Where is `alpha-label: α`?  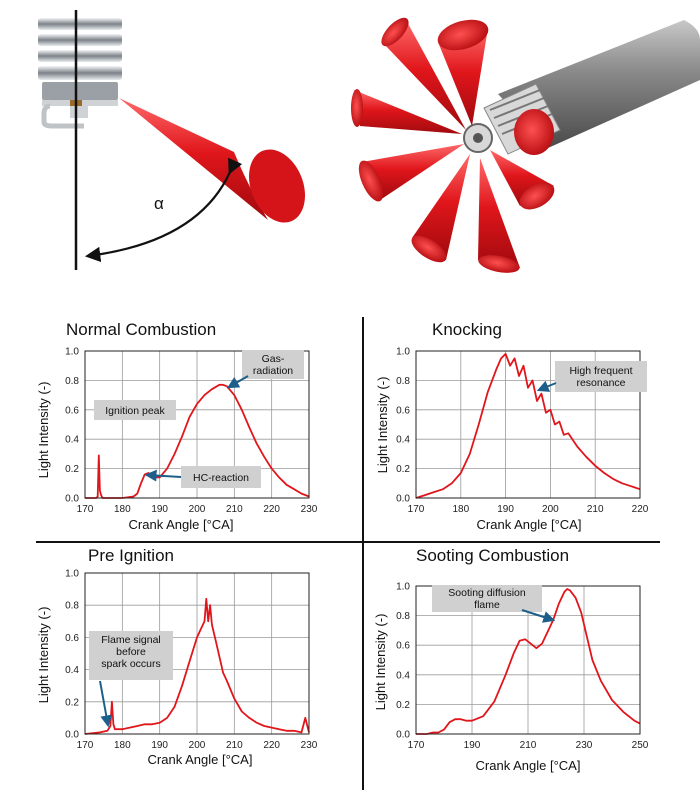 alpha-label: α is located at coordinates (159, 203).